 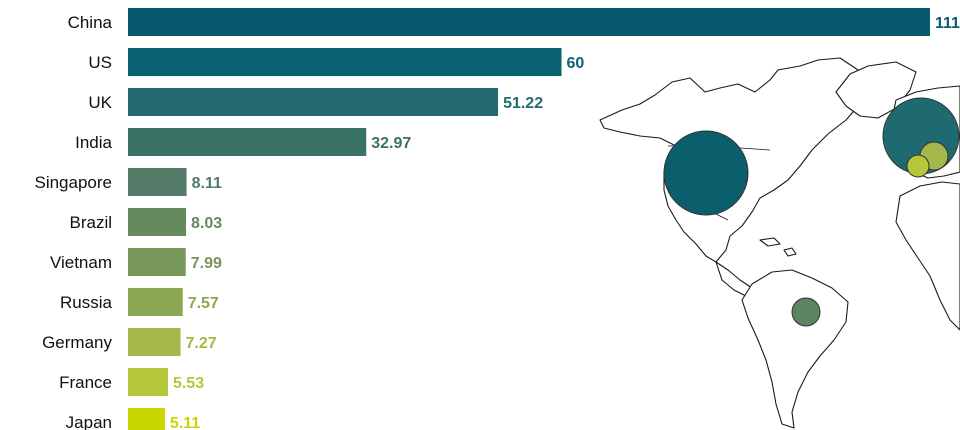 I want to click on map-bubble-brazil, so click(x=806, y=312).